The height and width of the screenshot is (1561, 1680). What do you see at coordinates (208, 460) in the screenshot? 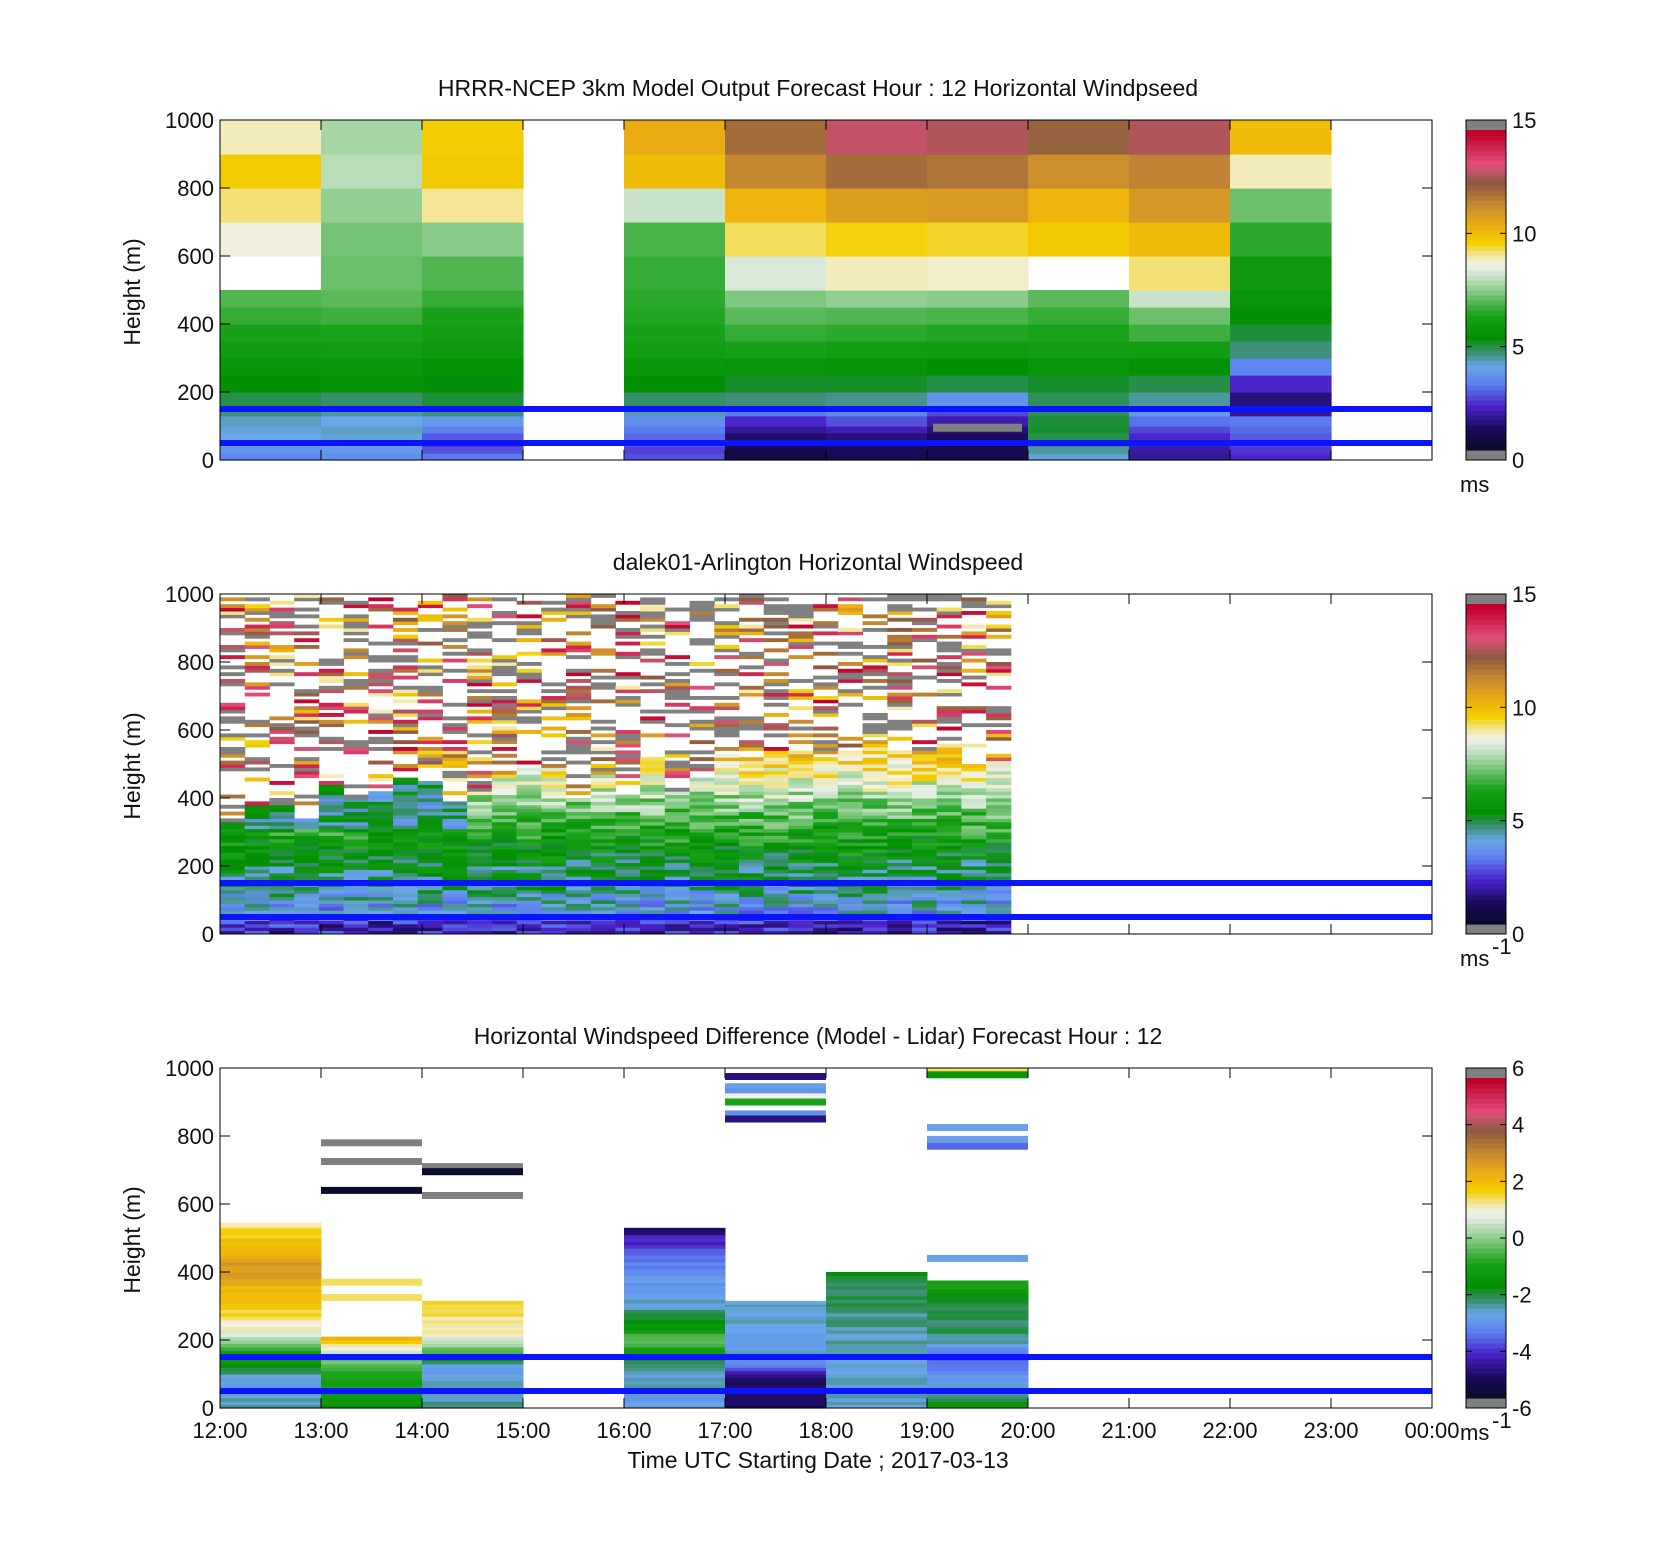
I see `y-tick-label: 0` at bounding box center [208, 460].